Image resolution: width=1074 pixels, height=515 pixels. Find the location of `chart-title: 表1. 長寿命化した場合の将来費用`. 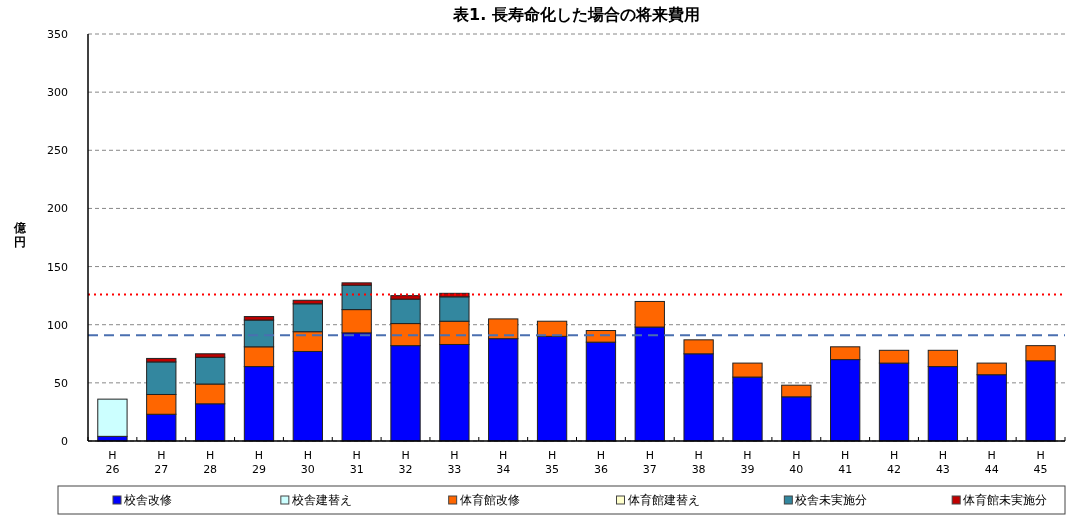

chart-title: 表1. 長寿命化した場合の将来費用 is located at coordinates (576, 14).